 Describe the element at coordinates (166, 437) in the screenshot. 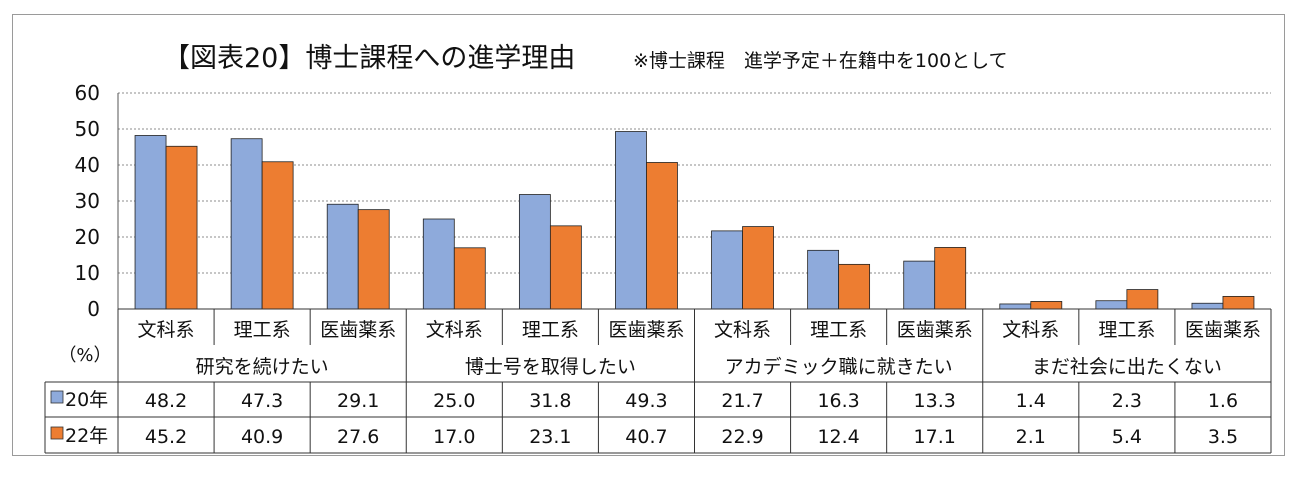

I see `data-value: 45.2` at that location.